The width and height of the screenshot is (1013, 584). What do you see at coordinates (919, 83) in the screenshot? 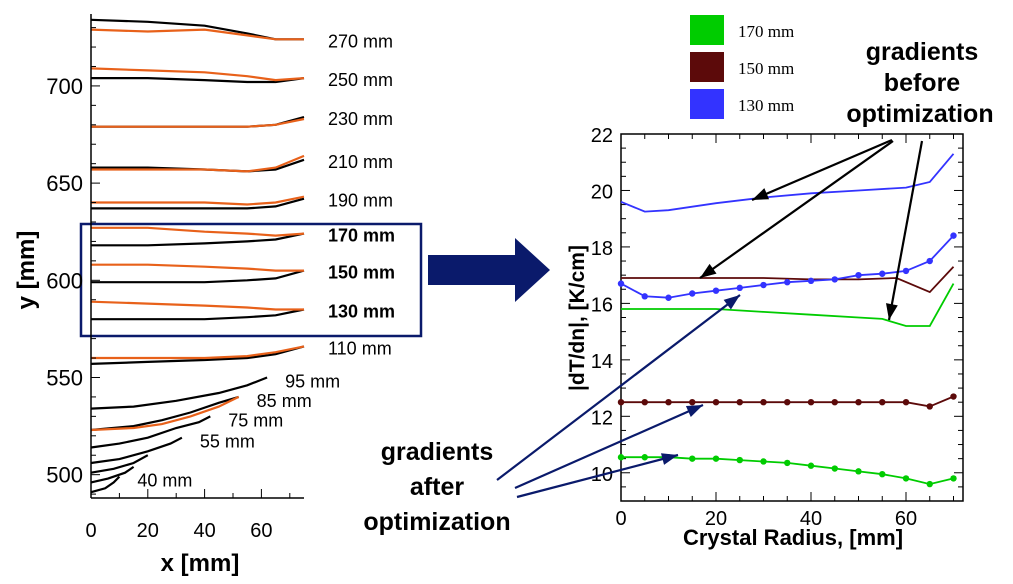
I see `annotation-before: gradients before optimization` at bounding box center [919, 83].